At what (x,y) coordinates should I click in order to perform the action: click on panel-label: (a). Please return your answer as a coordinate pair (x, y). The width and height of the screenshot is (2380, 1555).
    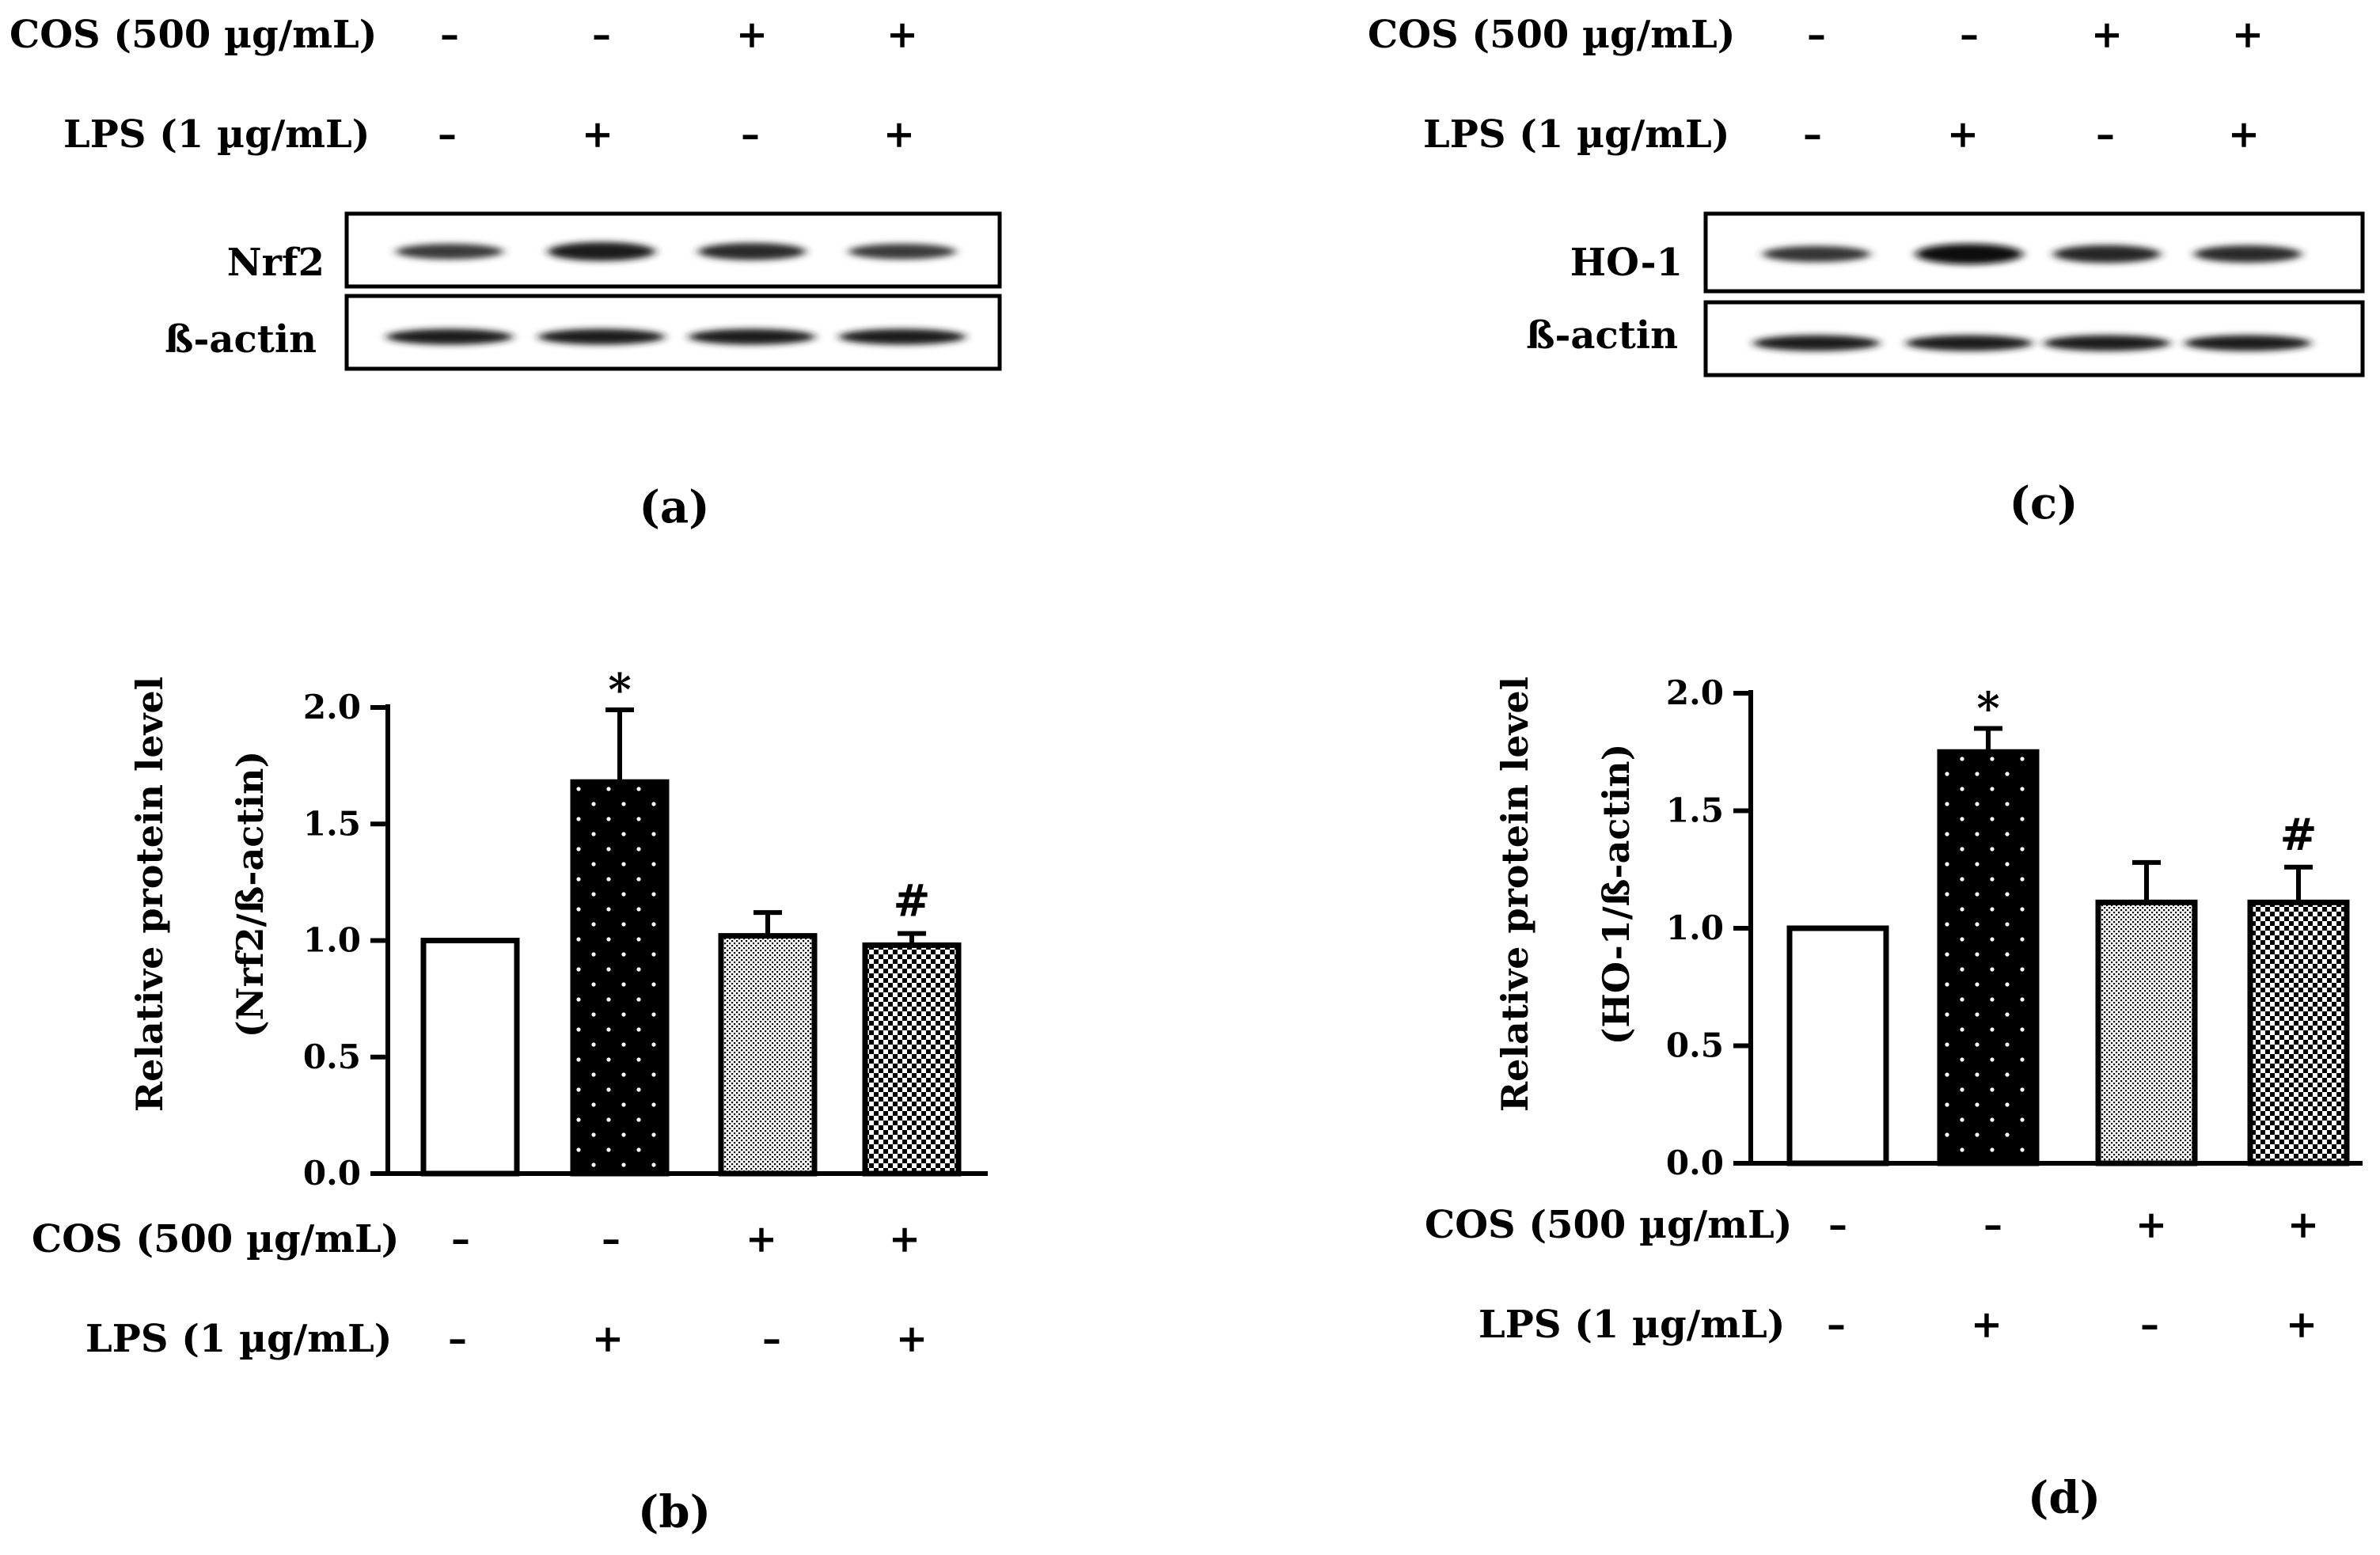
    Looking at the image, I should click on (674, 507).